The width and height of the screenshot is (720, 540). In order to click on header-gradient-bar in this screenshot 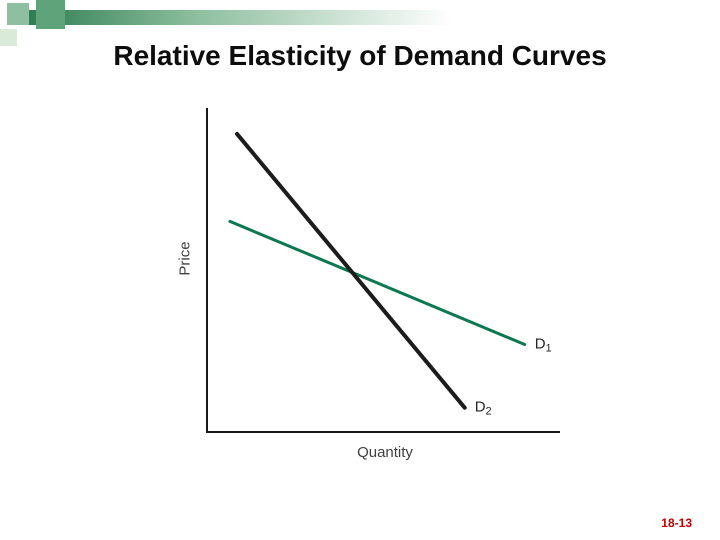, I will do `click(240, 17)`.